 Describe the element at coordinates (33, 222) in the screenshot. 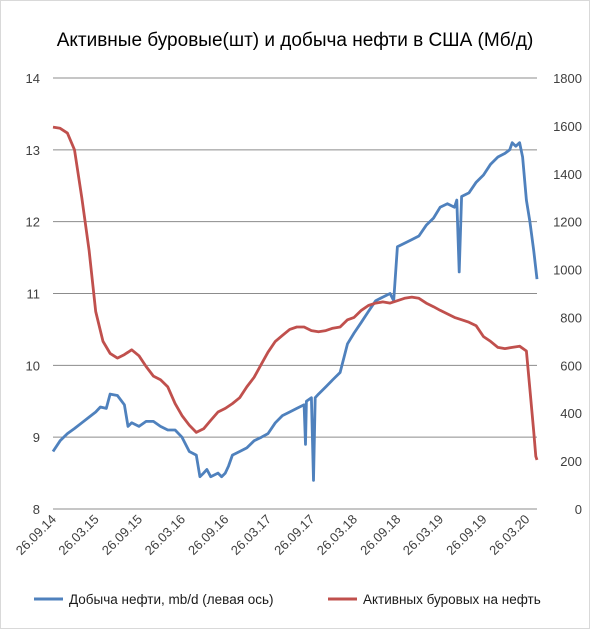

I see `left-tick-label: 12` at that location.